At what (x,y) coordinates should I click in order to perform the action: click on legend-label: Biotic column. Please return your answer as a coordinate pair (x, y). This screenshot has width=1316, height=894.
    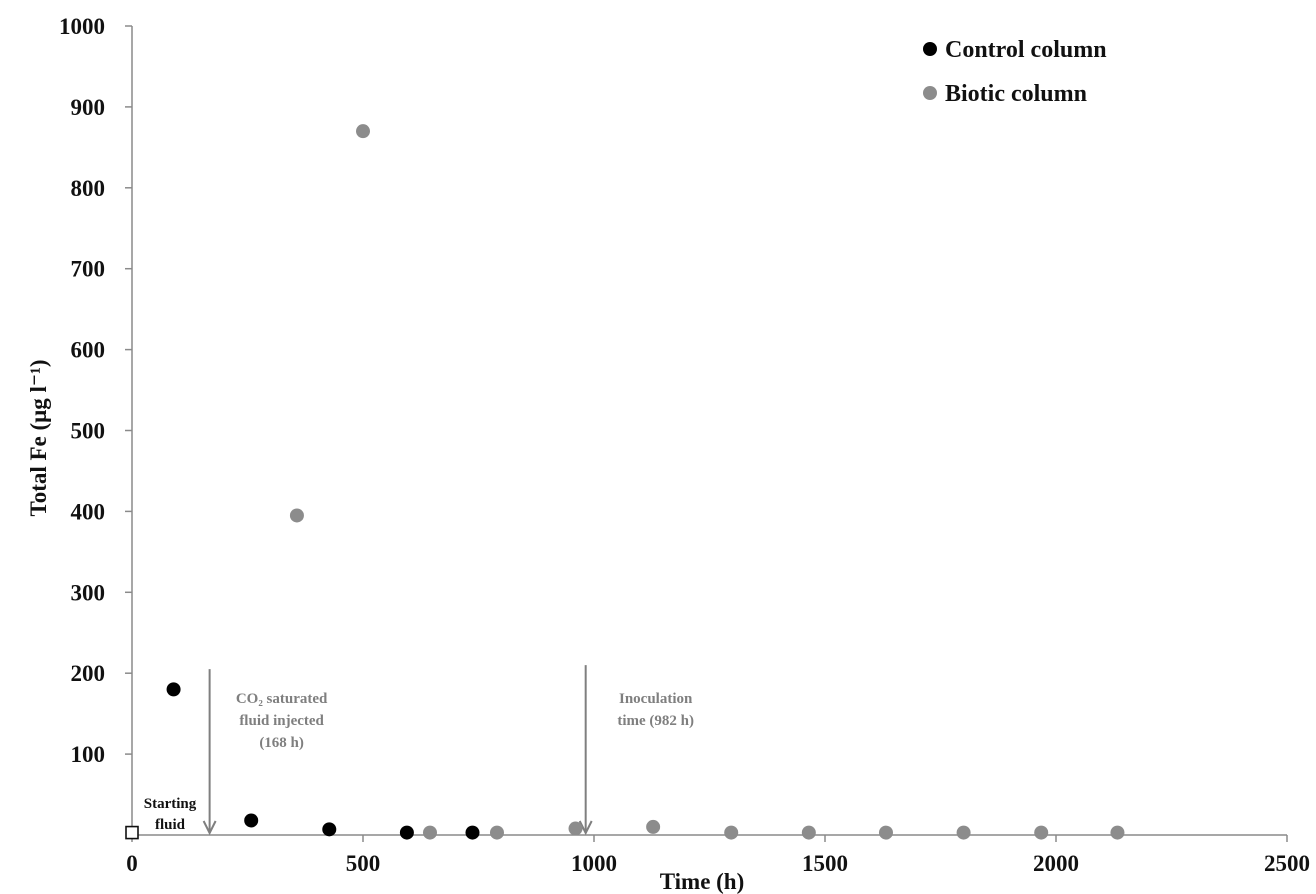
    Looking at the image, I should click on (1016, 94).